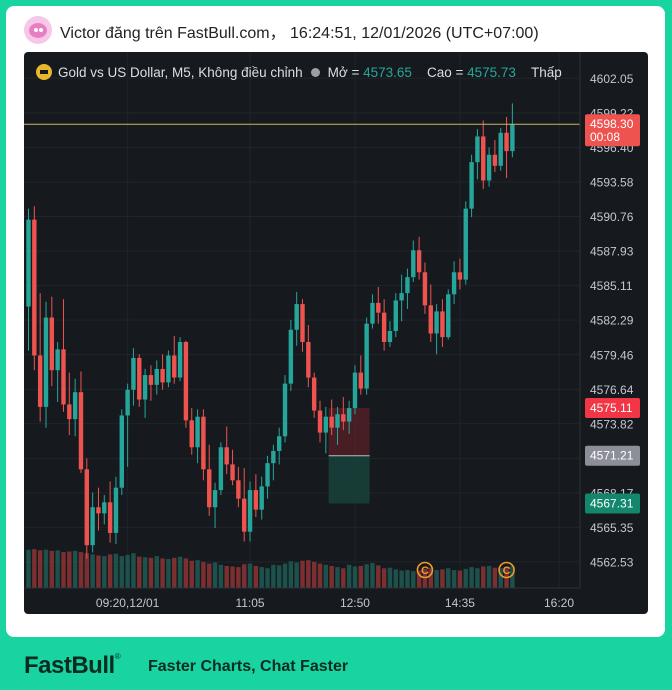  I want to click on time-tick-label: 14:35, so click(460, 603).